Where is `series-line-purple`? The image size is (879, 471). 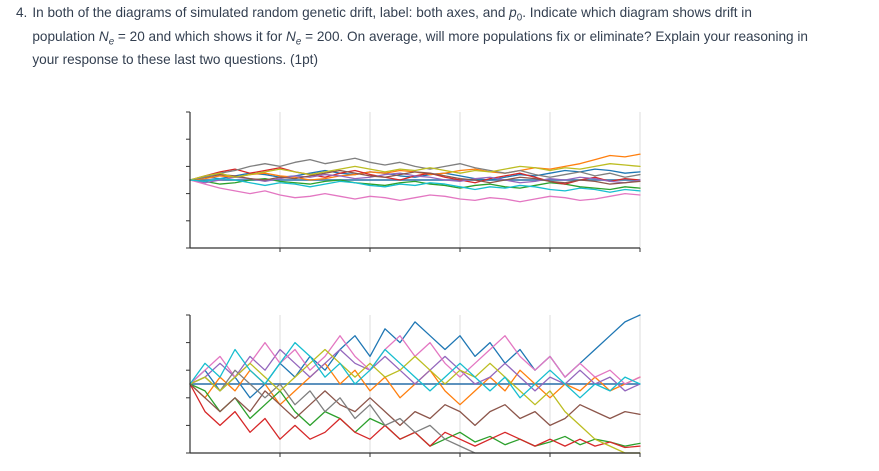
series-line-purple is located at coordinates (415, 178).